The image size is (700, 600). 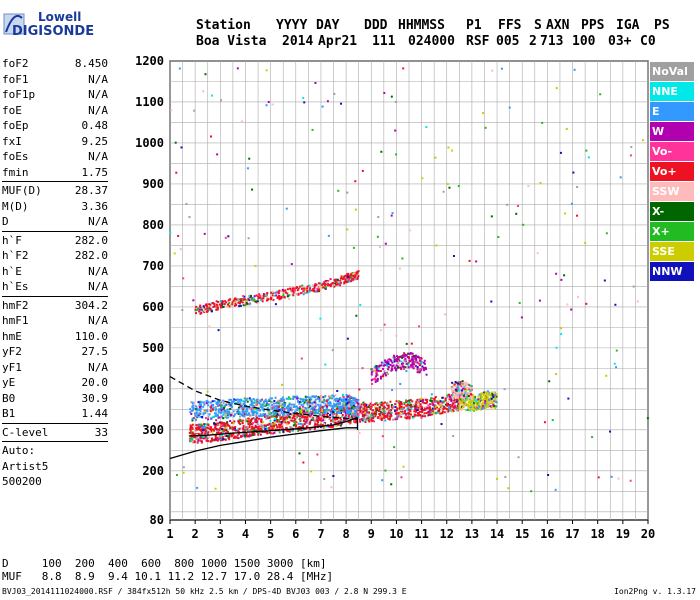 What do you see at coordinates (55, 423) in the screenshot?
I see `param-separator` at bounding box center [55, 423].